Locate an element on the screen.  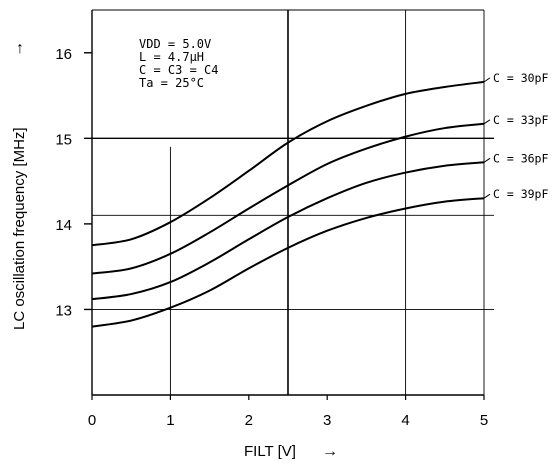
x-tick-label: 1 is located at coordinates (170, 420).